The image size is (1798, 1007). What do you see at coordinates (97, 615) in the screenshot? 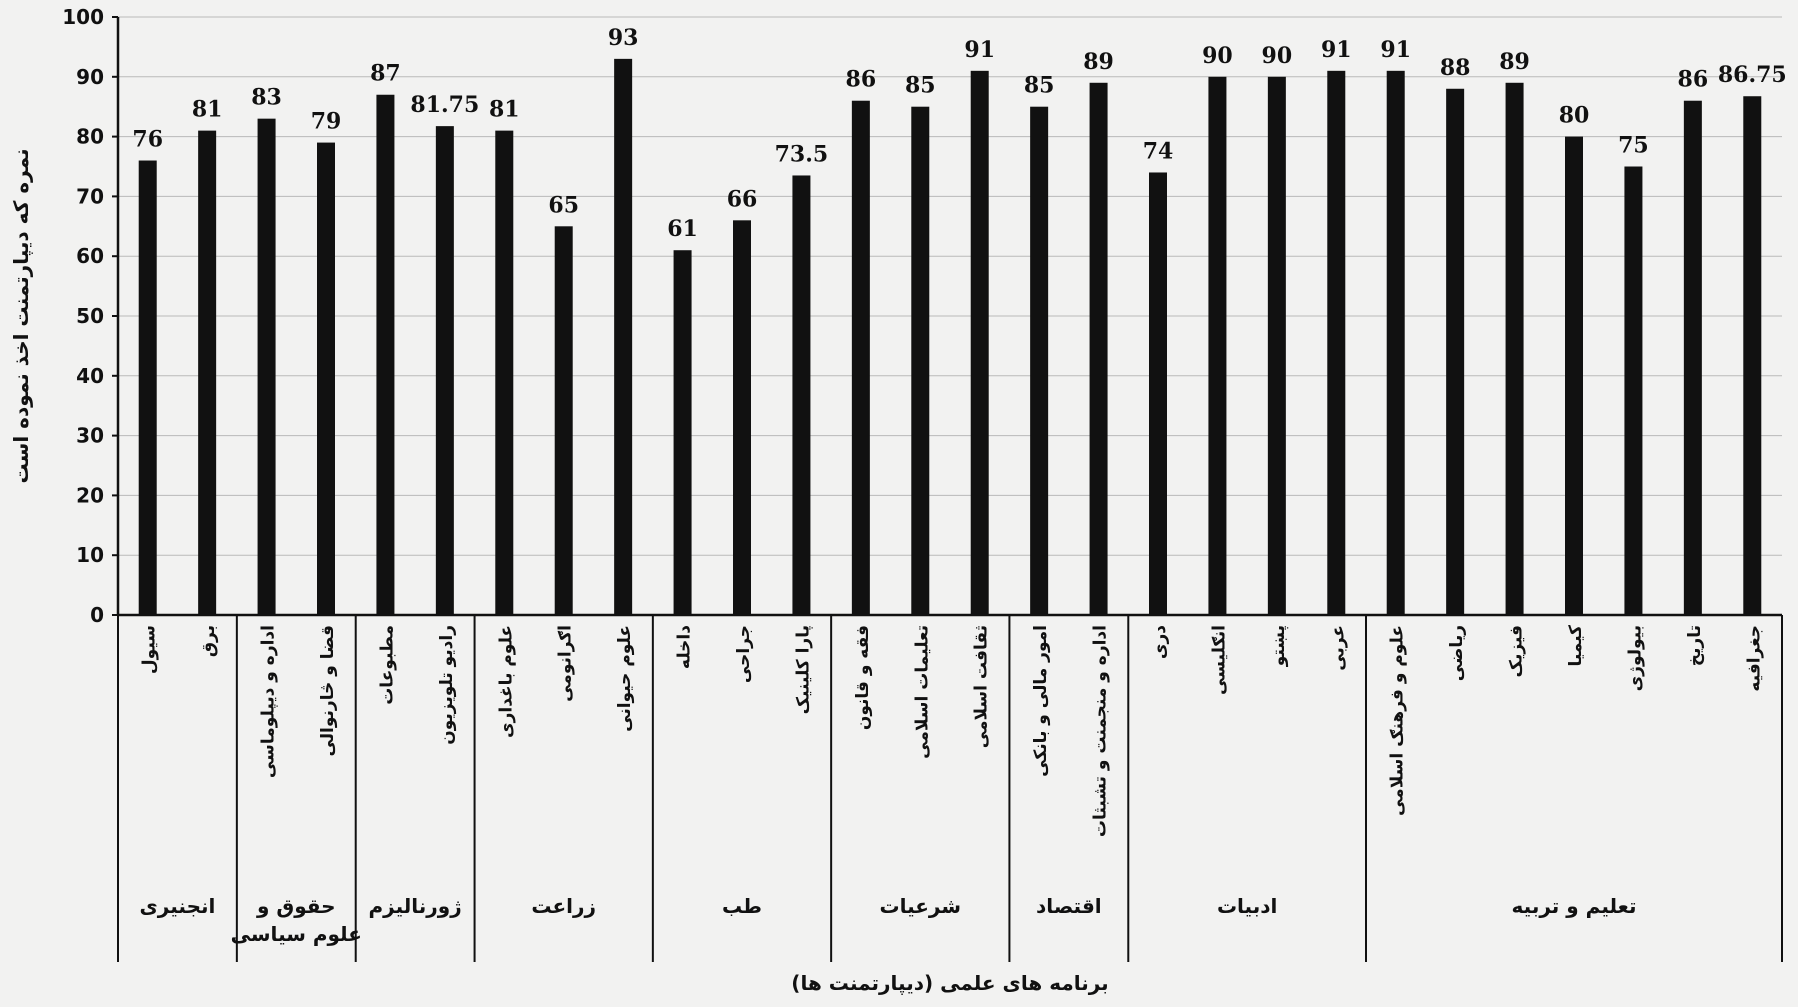
I see `y-tick-label: 0` at bounding box center [97, 615].